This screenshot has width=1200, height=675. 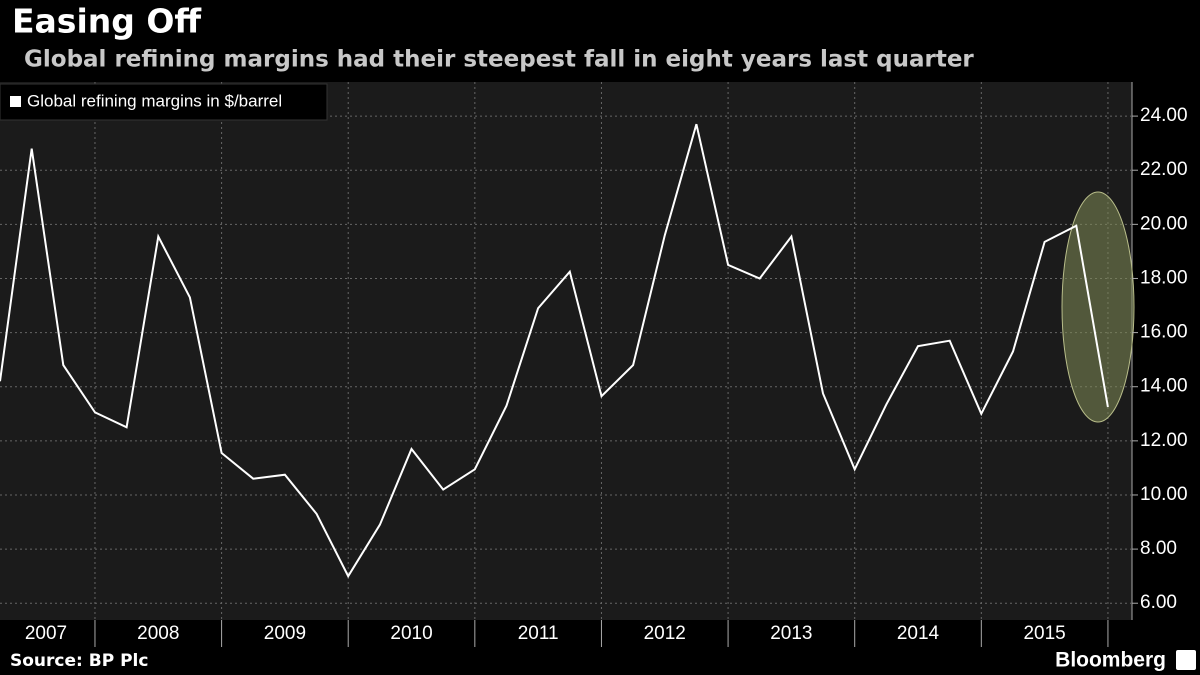 What do you see at coordinates (79, 661) in the screenshot?
I see `source: Source: BP Plc` at bounding box center [79, 661].